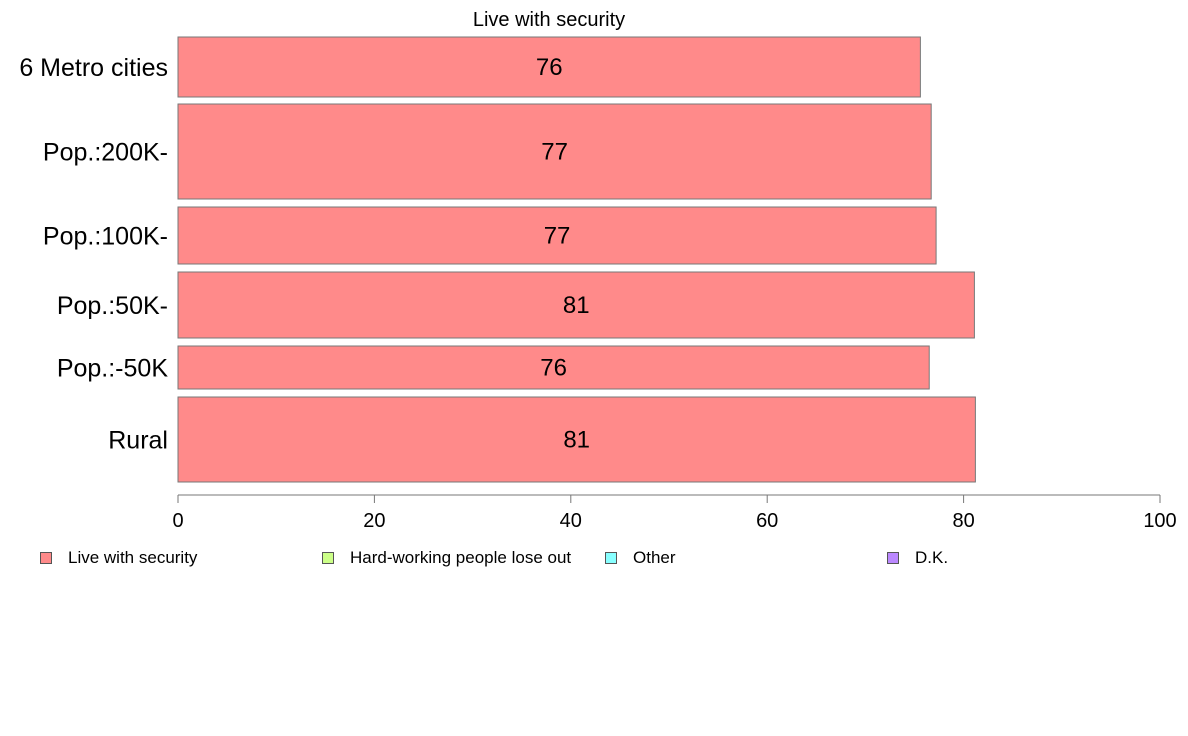 The image size is (1188, 736). Describe the element at coordinates (674, 513) in the screenshot. I see `x-axis: 0 20 40 60 80 100` at that location.